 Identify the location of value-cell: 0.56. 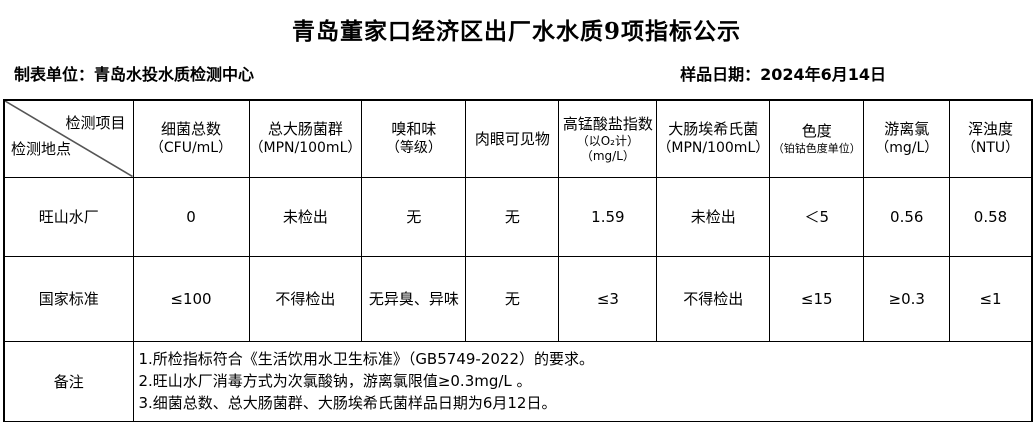
(907, 216).